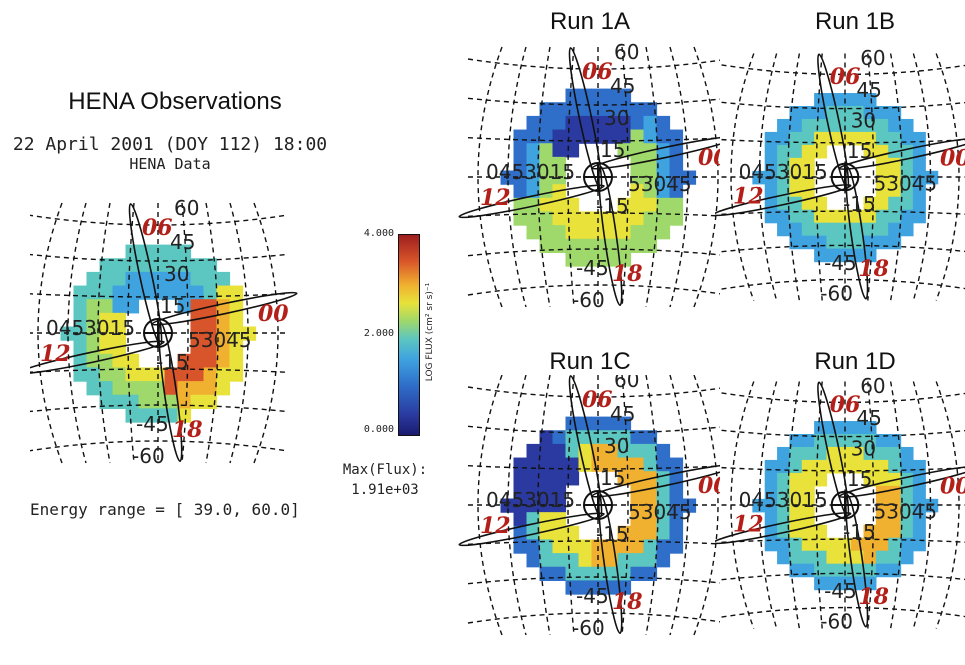 This screenshot has width=965, height=665. What do you see at coordinates (748, 197) in the screenshot?
I see `mlt-label-12: 12` at bounding box center [748, 197].